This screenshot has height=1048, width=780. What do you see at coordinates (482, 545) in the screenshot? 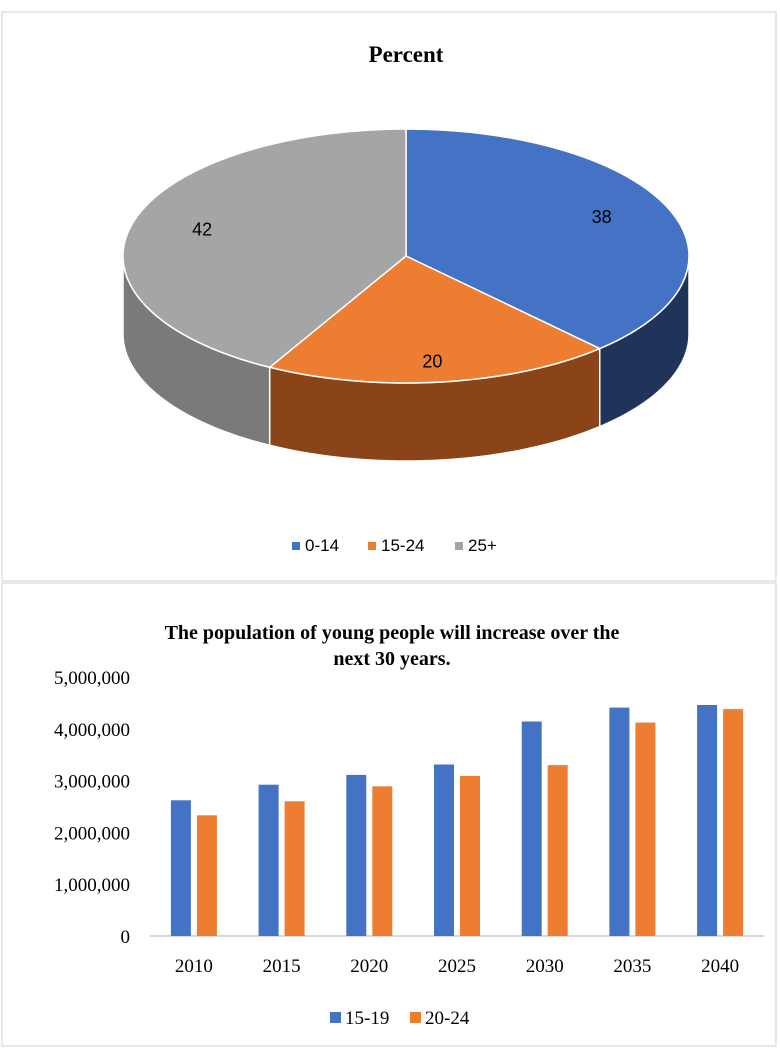
I see `pie-legend-label-25: 25+` at bounding box center [482, 545].